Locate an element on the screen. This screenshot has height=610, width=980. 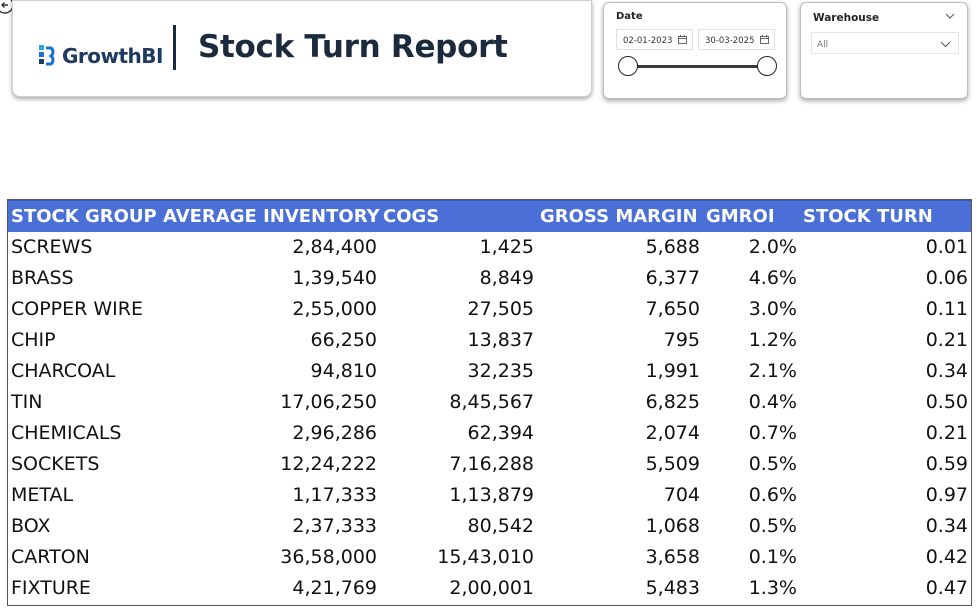
table-cell: 8,45,567 is located at coordinates (491, 402).